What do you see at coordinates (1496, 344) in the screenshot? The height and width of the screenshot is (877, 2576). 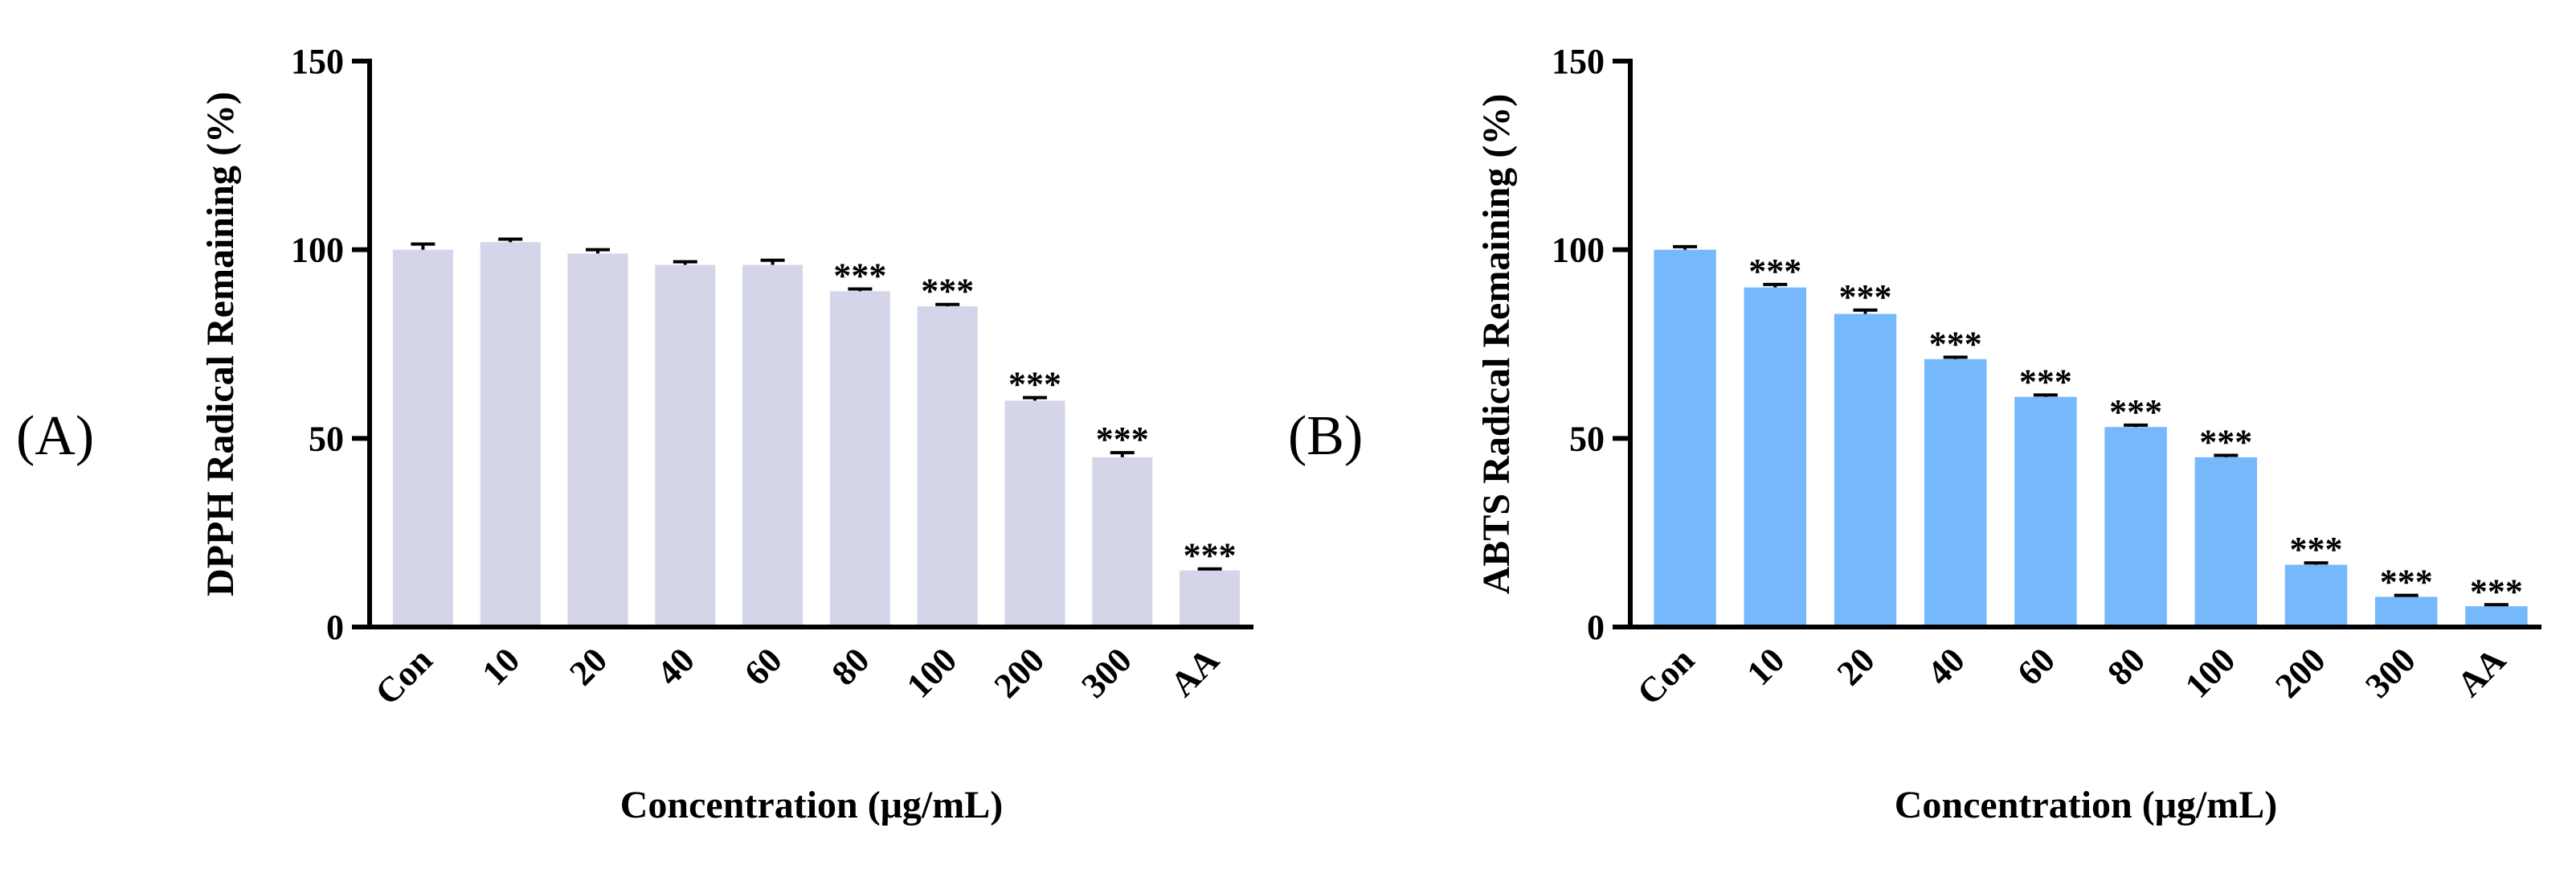 I see `y-axis-title: ABTS Radical Remaining (%)` at bounding box center [1496, 344].